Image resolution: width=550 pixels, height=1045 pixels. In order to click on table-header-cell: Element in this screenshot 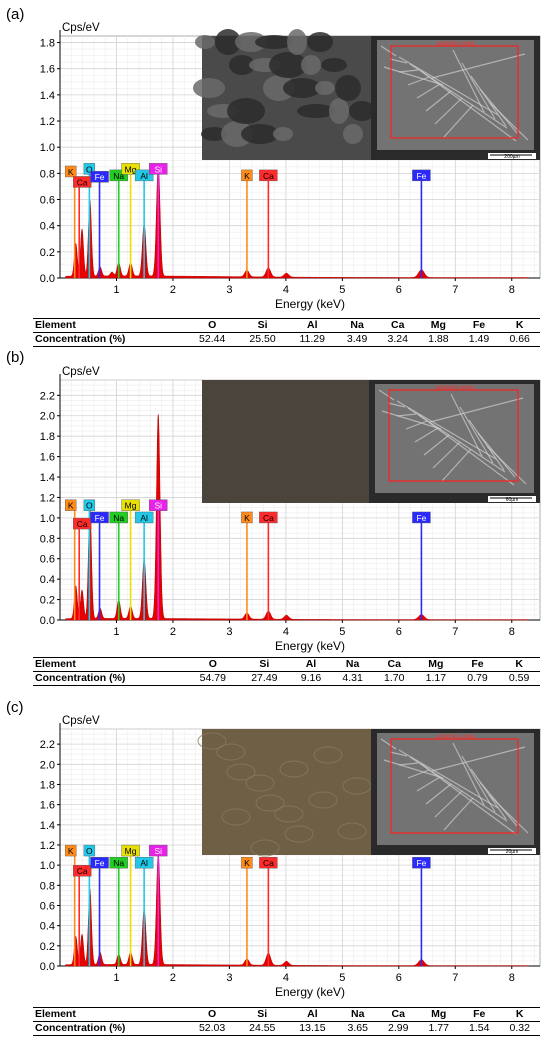, I will do `click(110, 1014)`.